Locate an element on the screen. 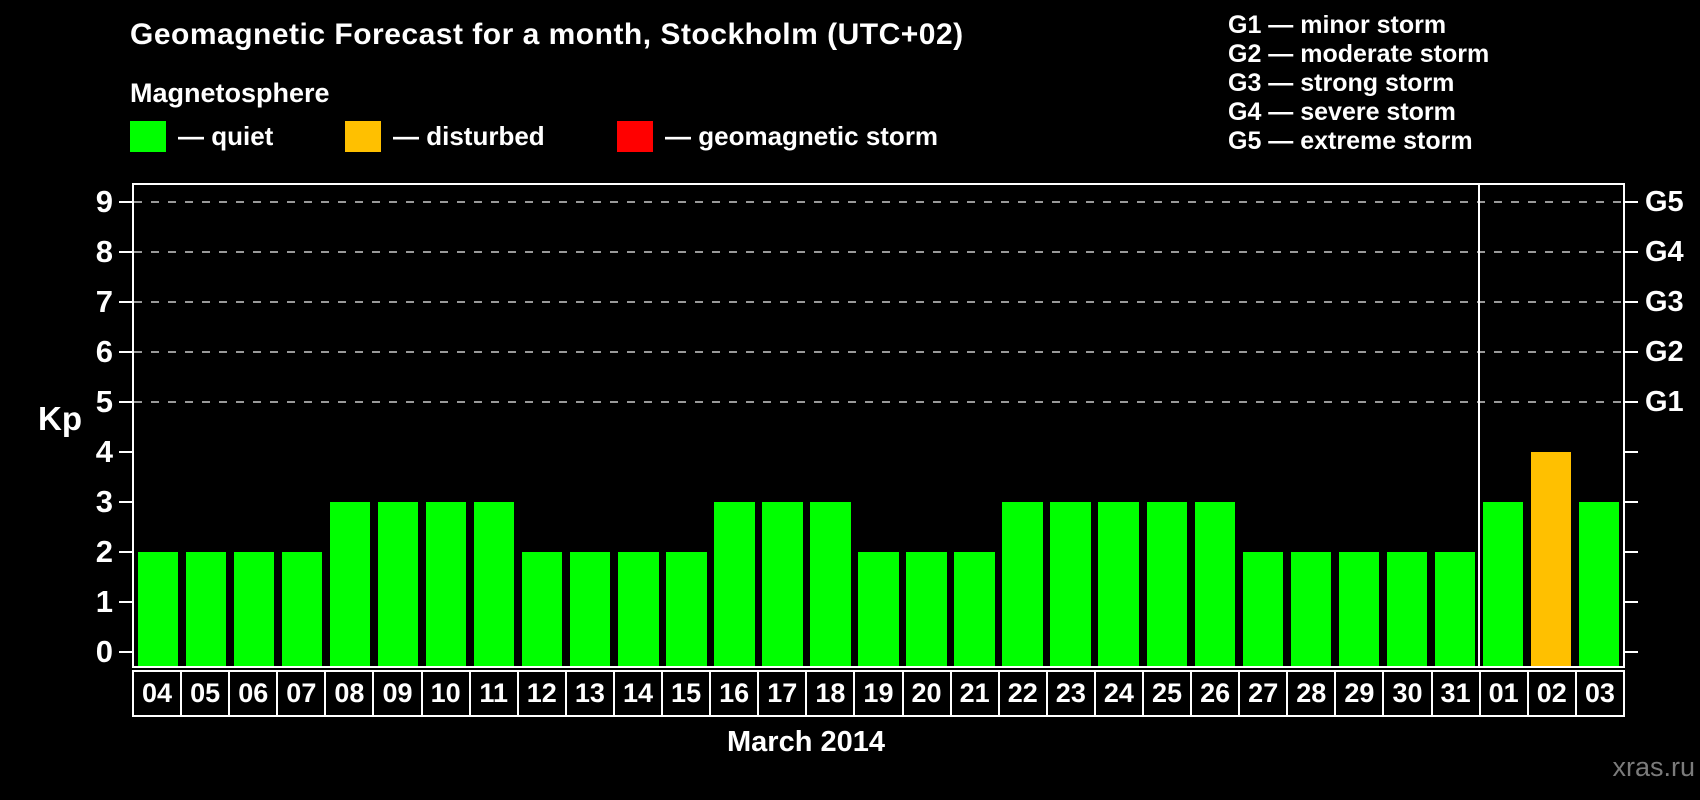 Image resolution: width=1700 pixels, height=800 pixels. day-label-23: 23 is located at coordinates (1070, 693).